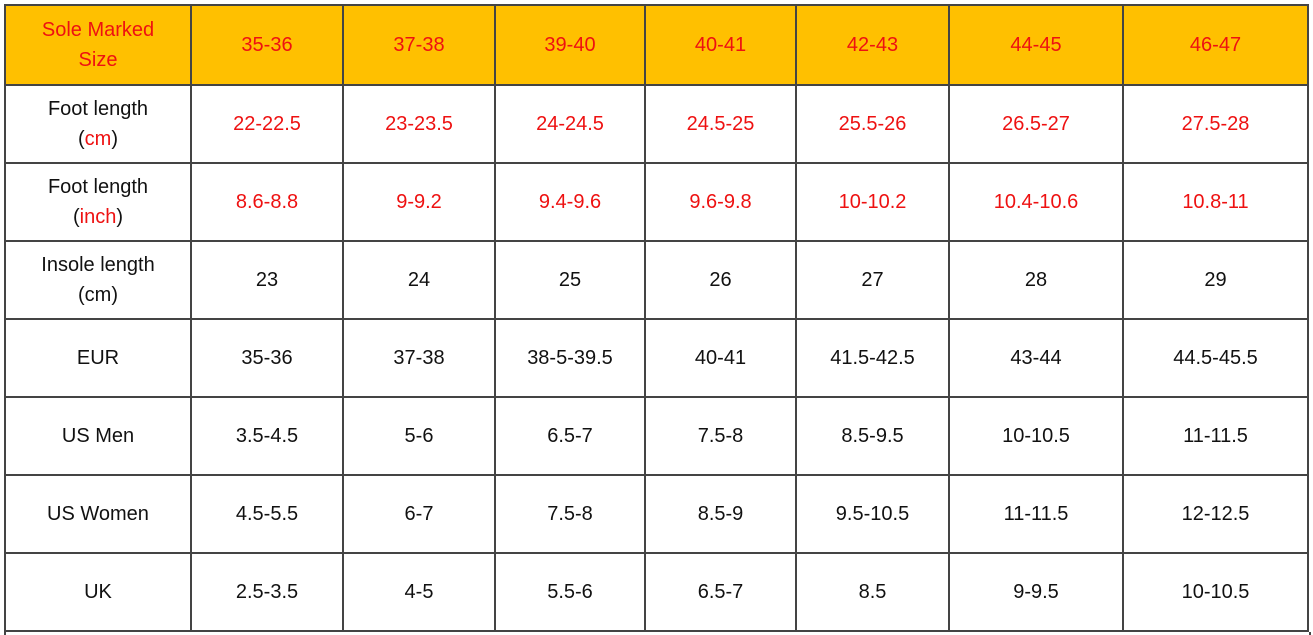 This screenshot has height=635, width=1313. What do you see at coordinates (872, 436) in the screenshot?
I see `size-value-cell: 8.5-9.5` at bounding box center [872, 436].